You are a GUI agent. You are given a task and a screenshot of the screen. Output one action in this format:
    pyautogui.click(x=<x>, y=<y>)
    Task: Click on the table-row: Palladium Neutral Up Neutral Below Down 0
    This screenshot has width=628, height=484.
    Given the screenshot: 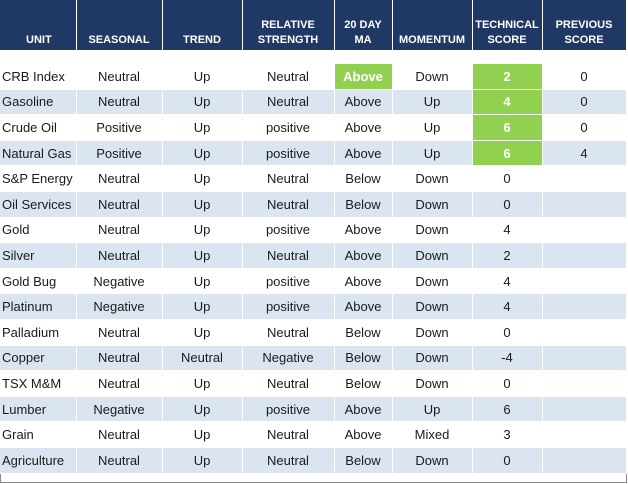 What is the action you would take?
    pyautogui.click(x=313, y=332)
    